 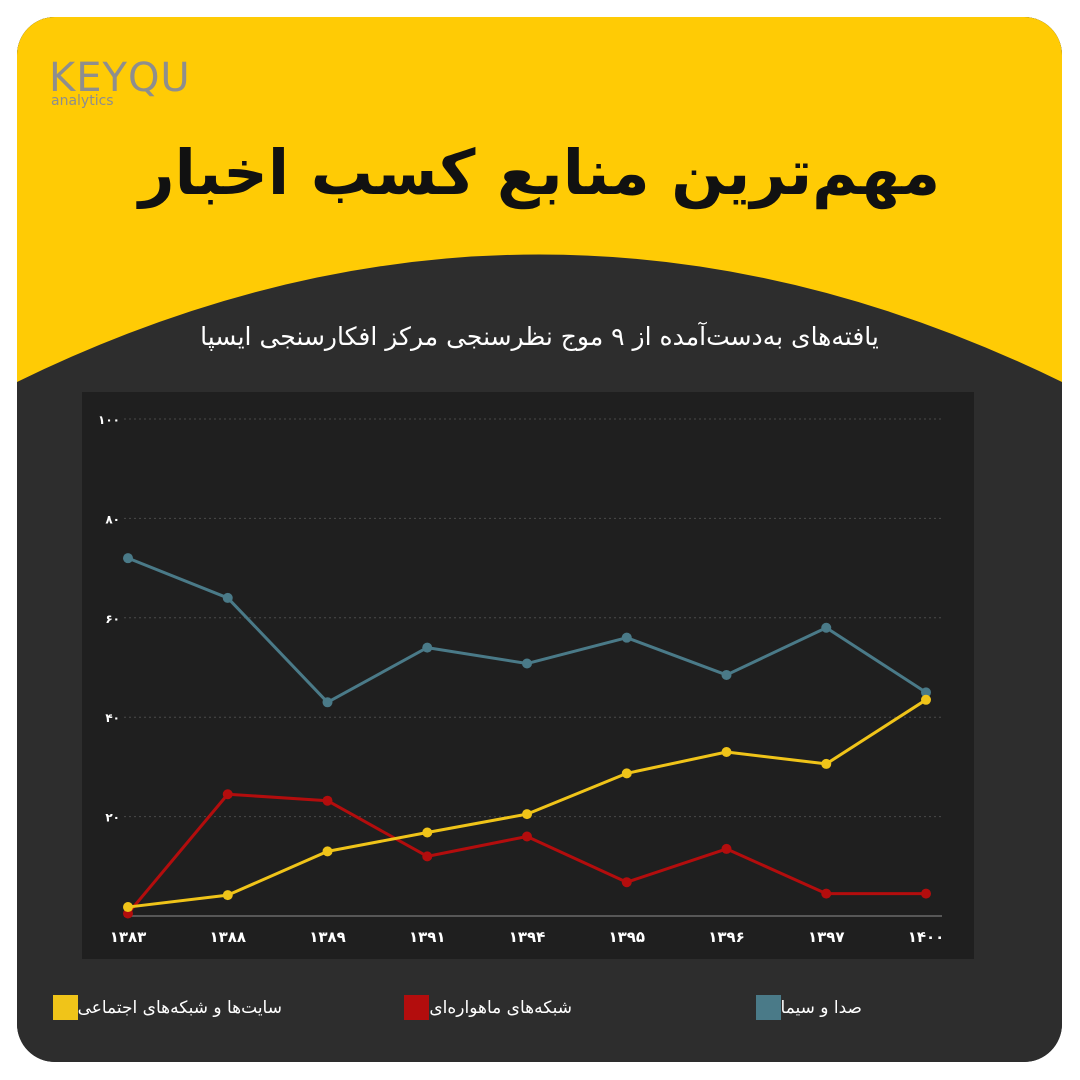 I want to click on y-tick-label: ۶۰, so click(x=112, y=619).